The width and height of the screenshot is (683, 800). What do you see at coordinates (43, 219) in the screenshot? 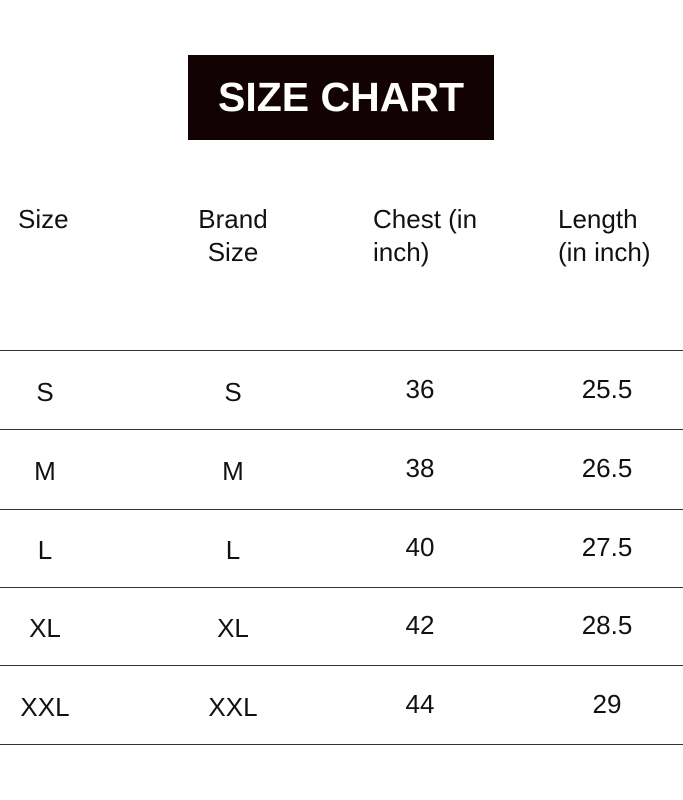
I see `header-size: Size` at bounding box center [43, 219].